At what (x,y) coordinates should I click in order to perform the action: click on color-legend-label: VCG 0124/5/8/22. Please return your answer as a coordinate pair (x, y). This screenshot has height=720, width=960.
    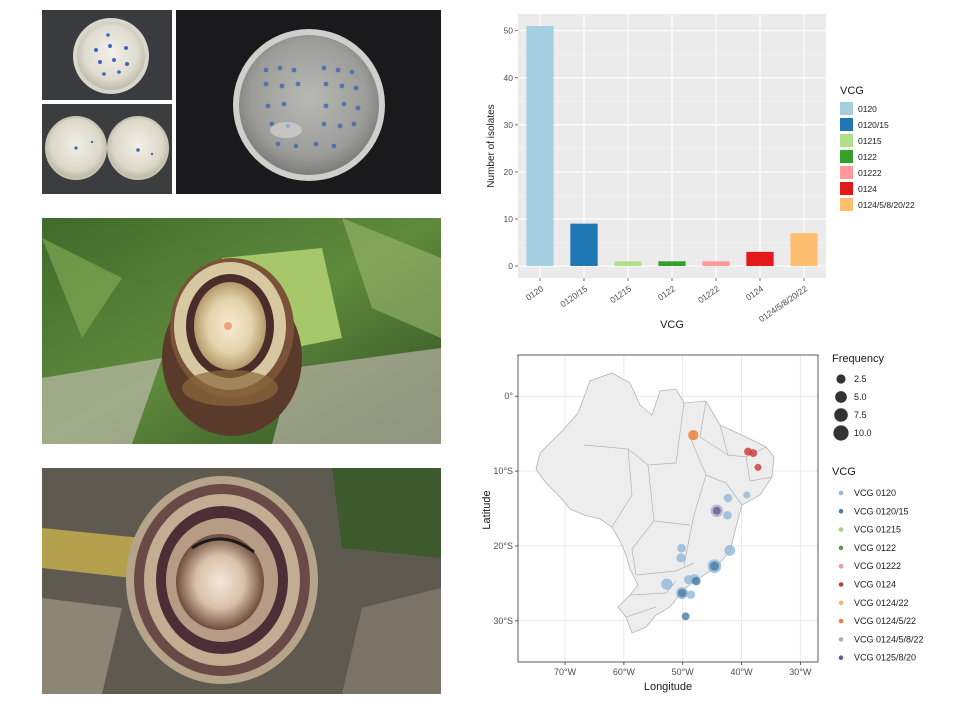
    Looking at the image, I should click on (889, 639).